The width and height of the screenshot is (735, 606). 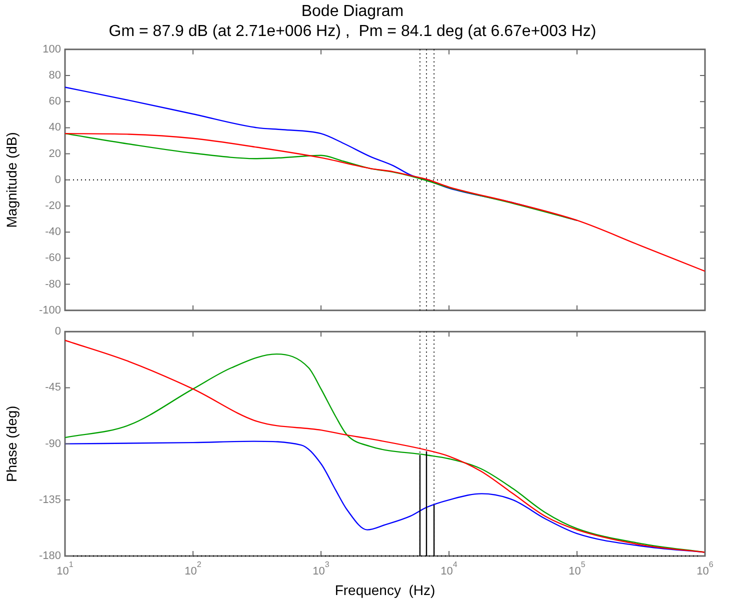 I want to click on y-tick-label: 40, so click(x=54, y=128).